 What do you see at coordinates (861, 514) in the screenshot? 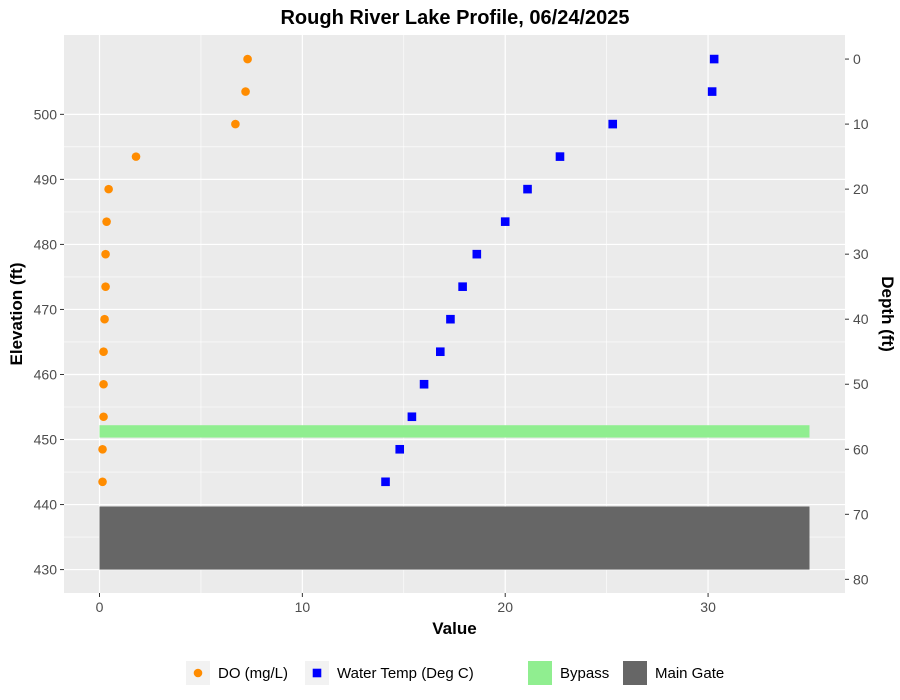
I see `y2-tick-label: 70` at bounding box center [861, 514].